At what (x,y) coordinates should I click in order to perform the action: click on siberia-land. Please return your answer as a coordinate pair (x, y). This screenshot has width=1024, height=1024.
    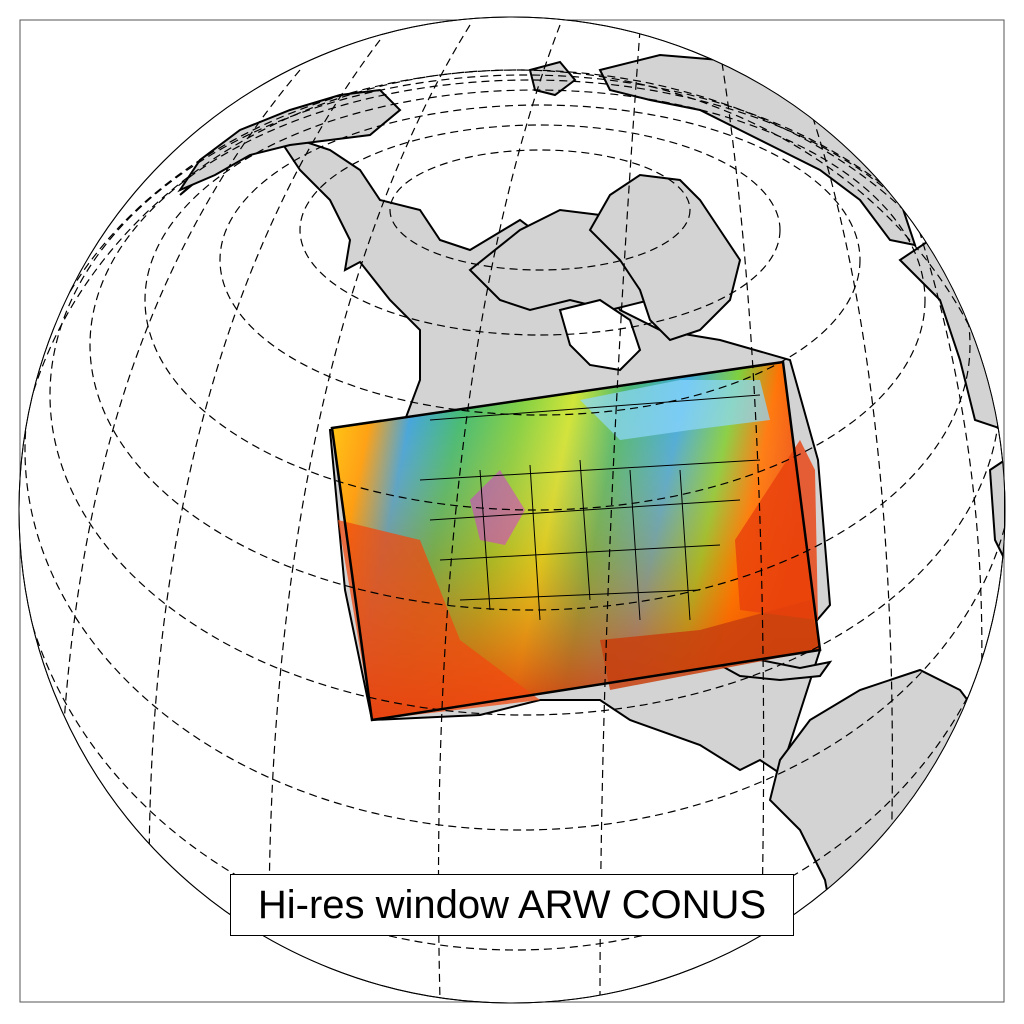
    Looking at the image, I should click on (289, 140).